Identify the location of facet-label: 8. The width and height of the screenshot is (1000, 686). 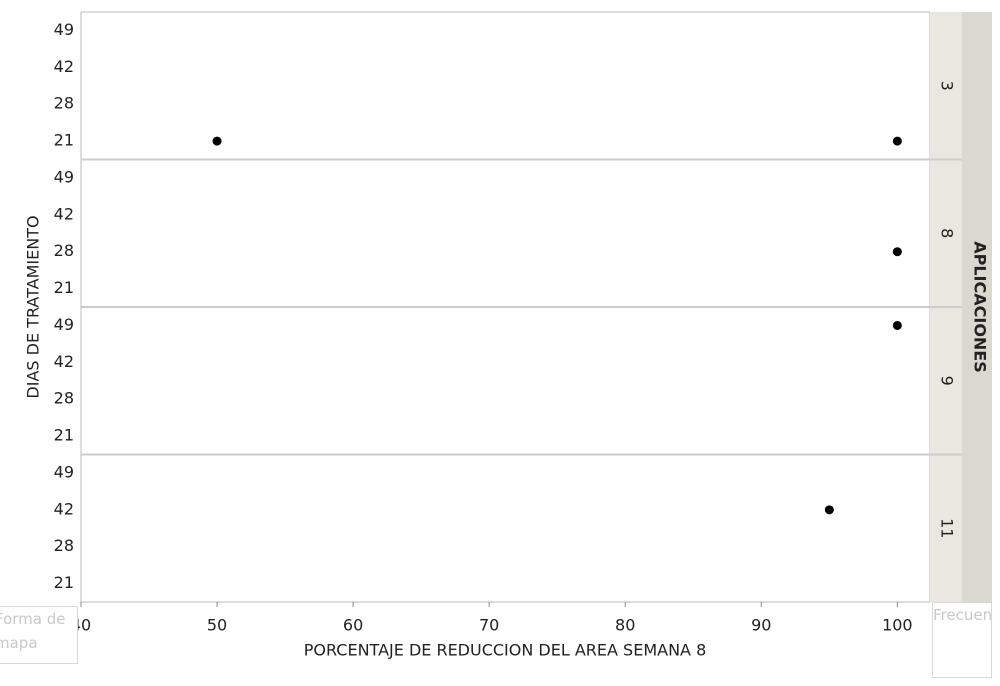
(947, 233).